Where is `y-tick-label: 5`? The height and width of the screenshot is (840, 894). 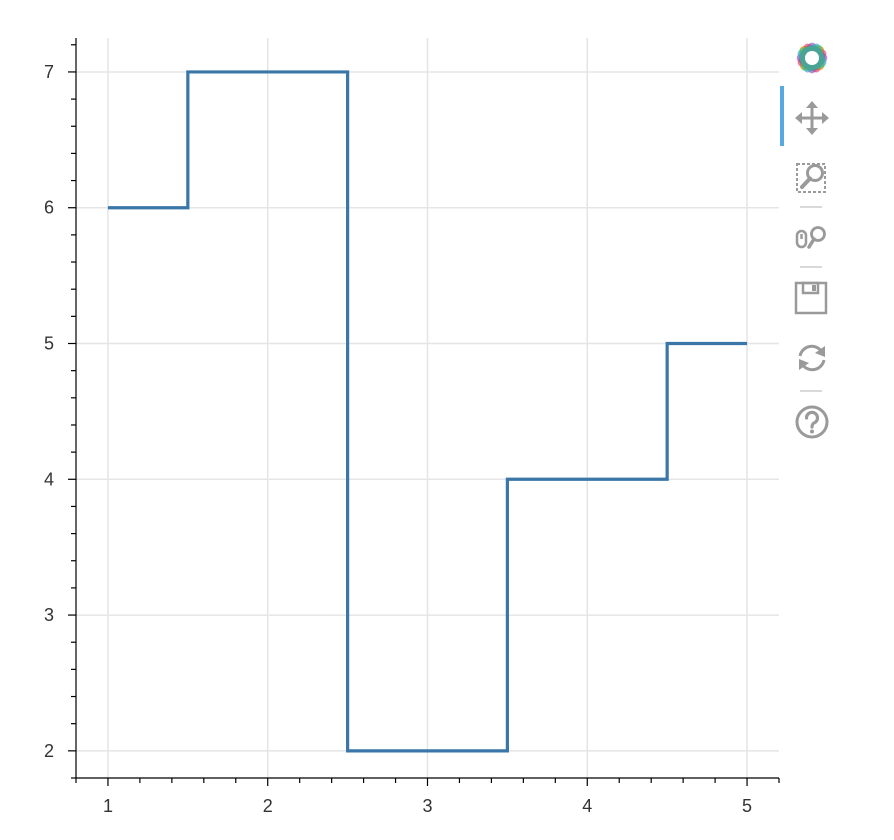 y-tick-label: 5 is located at coordinates (49, 344).